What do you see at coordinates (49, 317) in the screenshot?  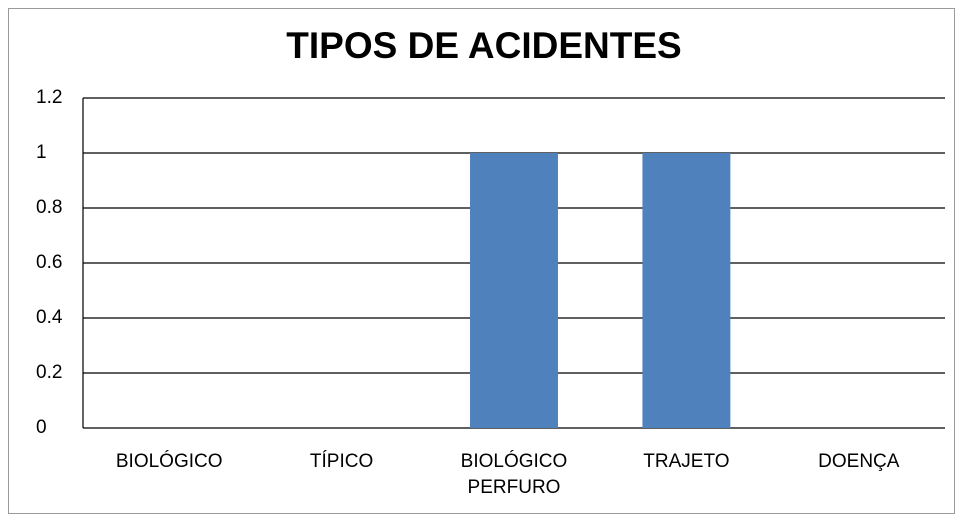 I see `y-tick-label: 0.4` at bounding box center [49, 317].